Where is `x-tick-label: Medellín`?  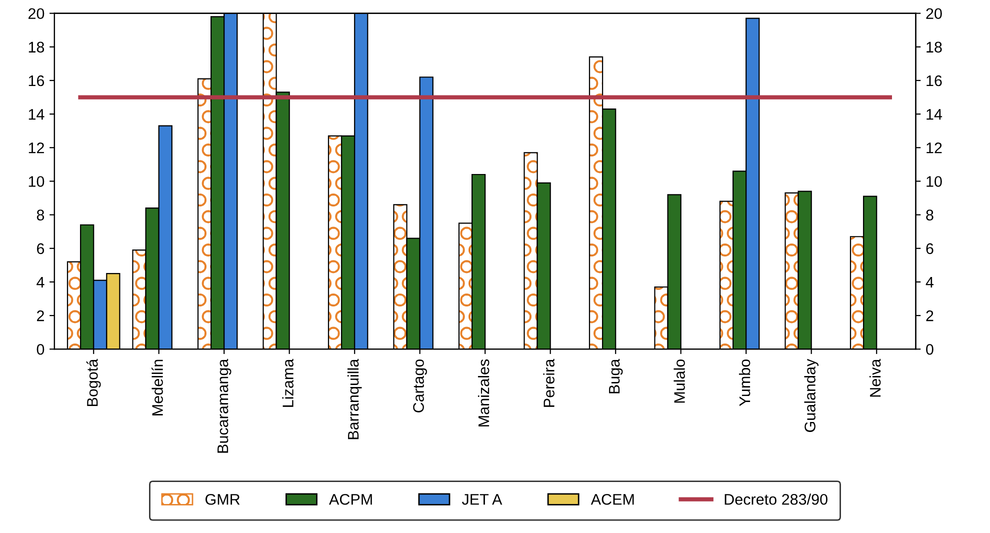
x-tick-label: Medellín is located at coordinates (157, 388).